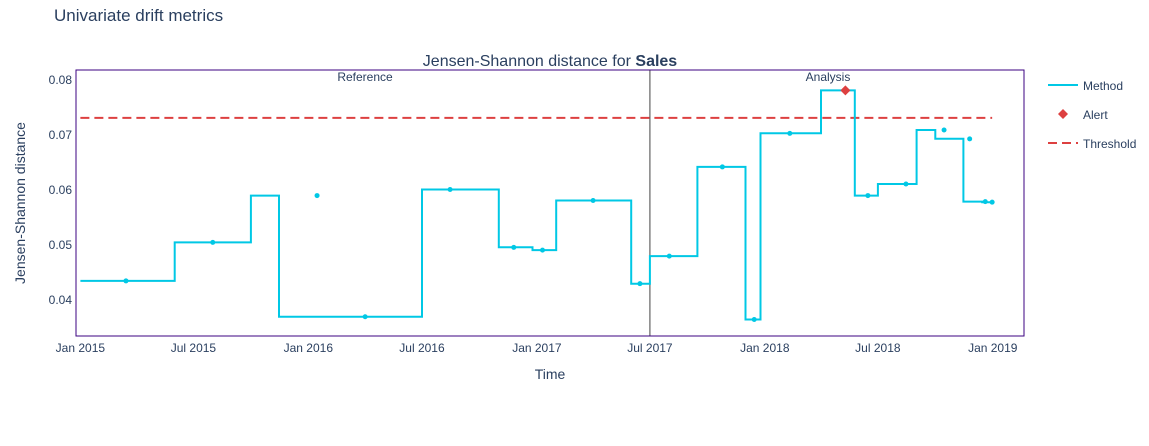 The width and height of the screenshot is (1149, 446). Describe the element at coordinates (656, 61) in the screenshot. I see `chart-title-feature: Sales` at that location.